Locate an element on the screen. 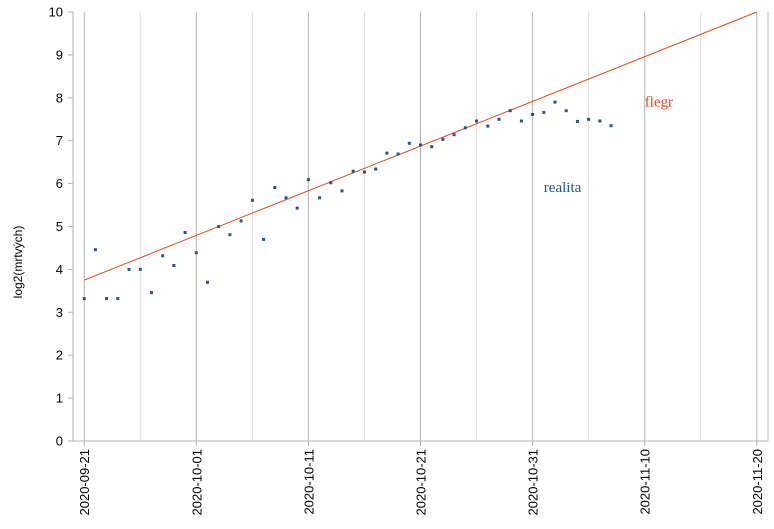 This screenshot has height=529, width=774. series-label-flegr: flegr is located at coordinates (659, 102).